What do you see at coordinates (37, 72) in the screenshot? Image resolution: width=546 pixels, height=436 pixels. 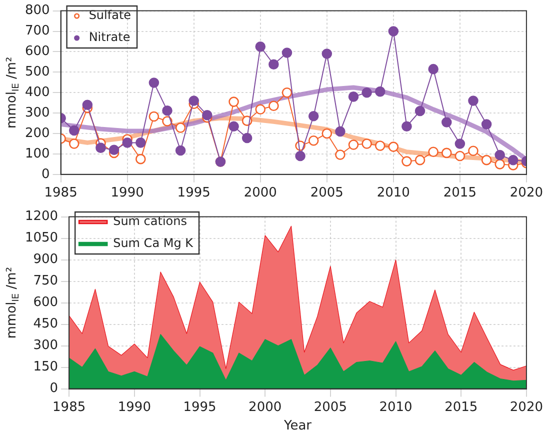 I see `y-tick-label: 500` at bounding box center [37, 72].